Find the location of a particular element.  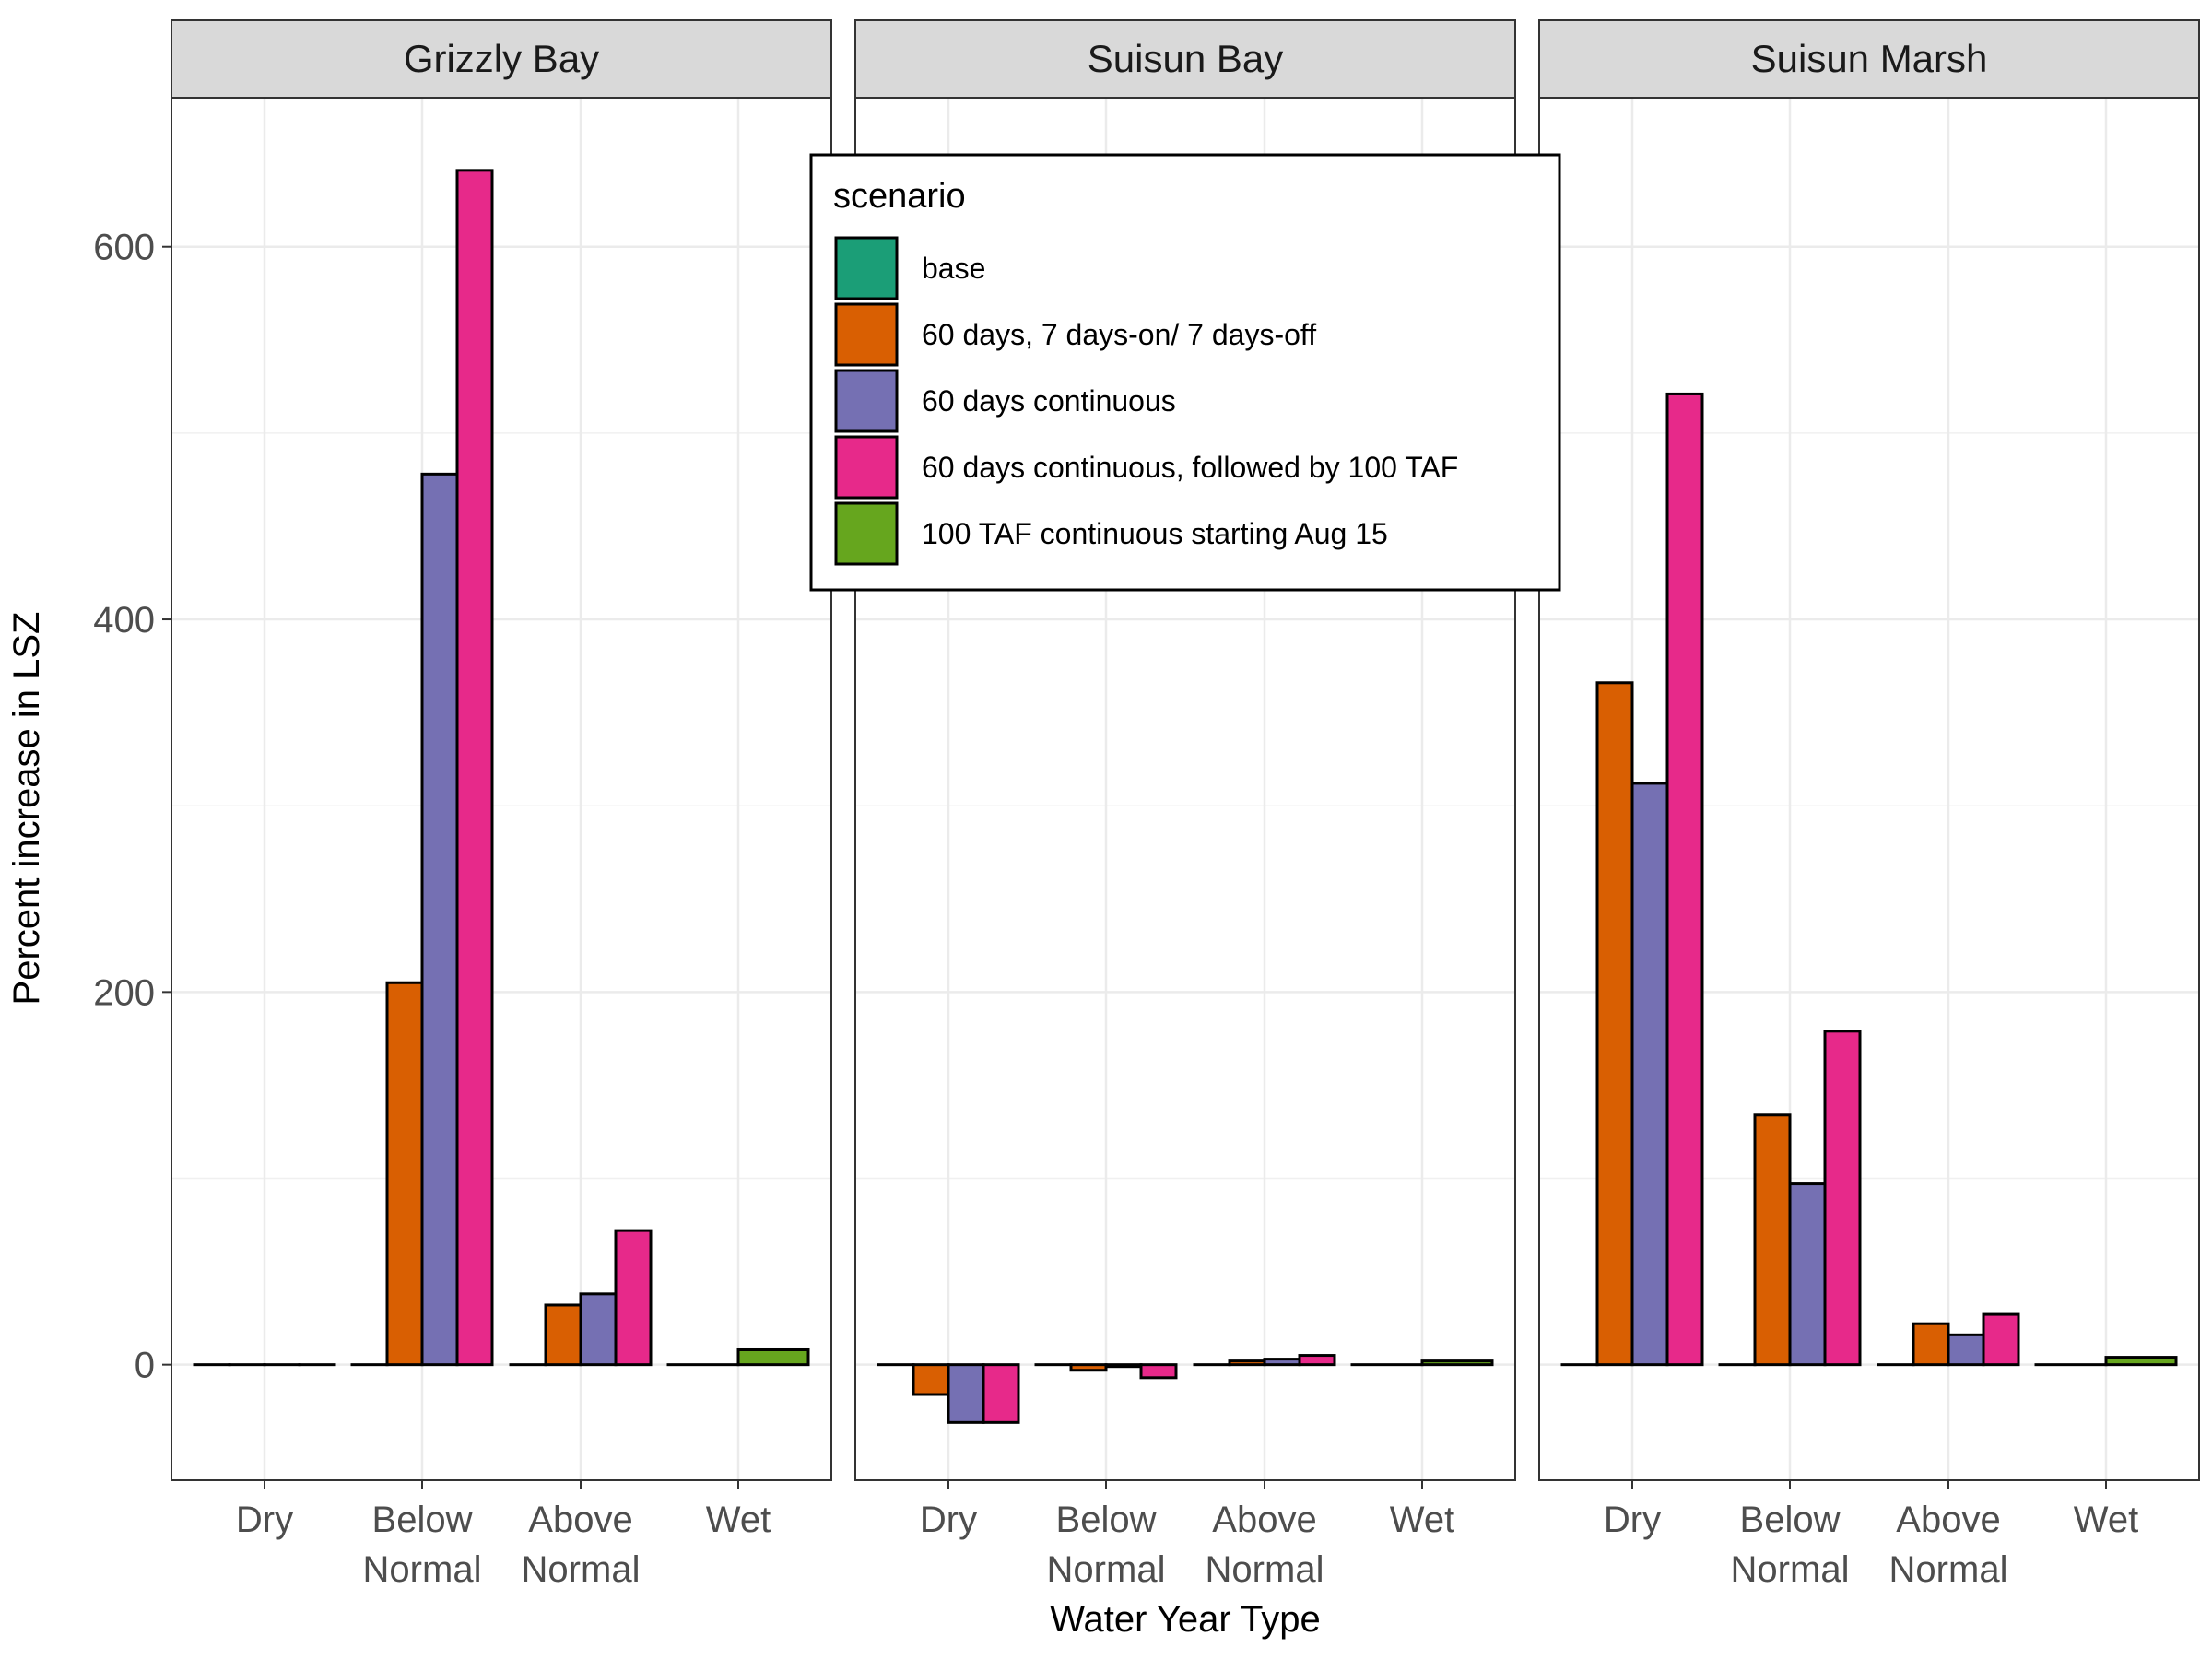

y-tick-label: 200 is located at coordinates (124, 992).